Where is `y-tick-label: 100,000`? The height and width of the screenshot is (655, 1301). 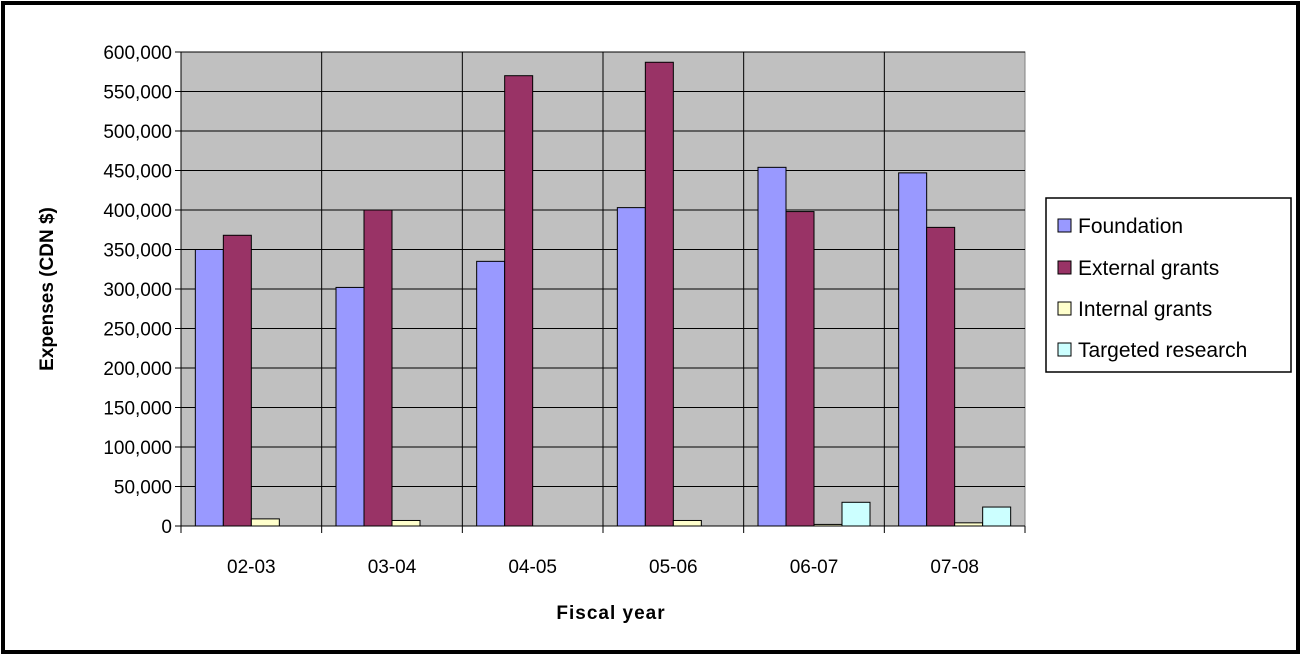 y-tick-label: 100,000 is located at coordinates (137, 448).